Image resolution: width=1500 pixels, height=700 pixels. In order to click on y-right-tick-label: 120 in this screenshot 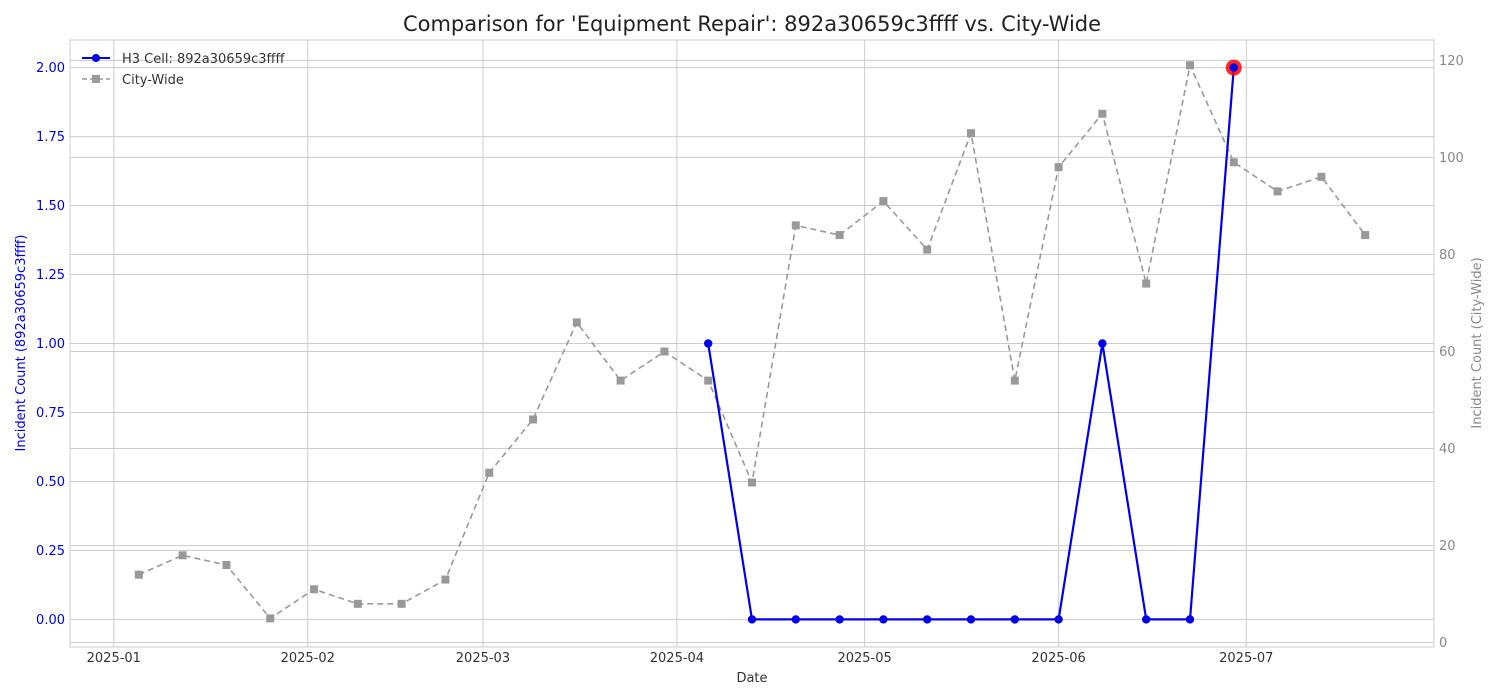, I will do `click(1451, 61)`.